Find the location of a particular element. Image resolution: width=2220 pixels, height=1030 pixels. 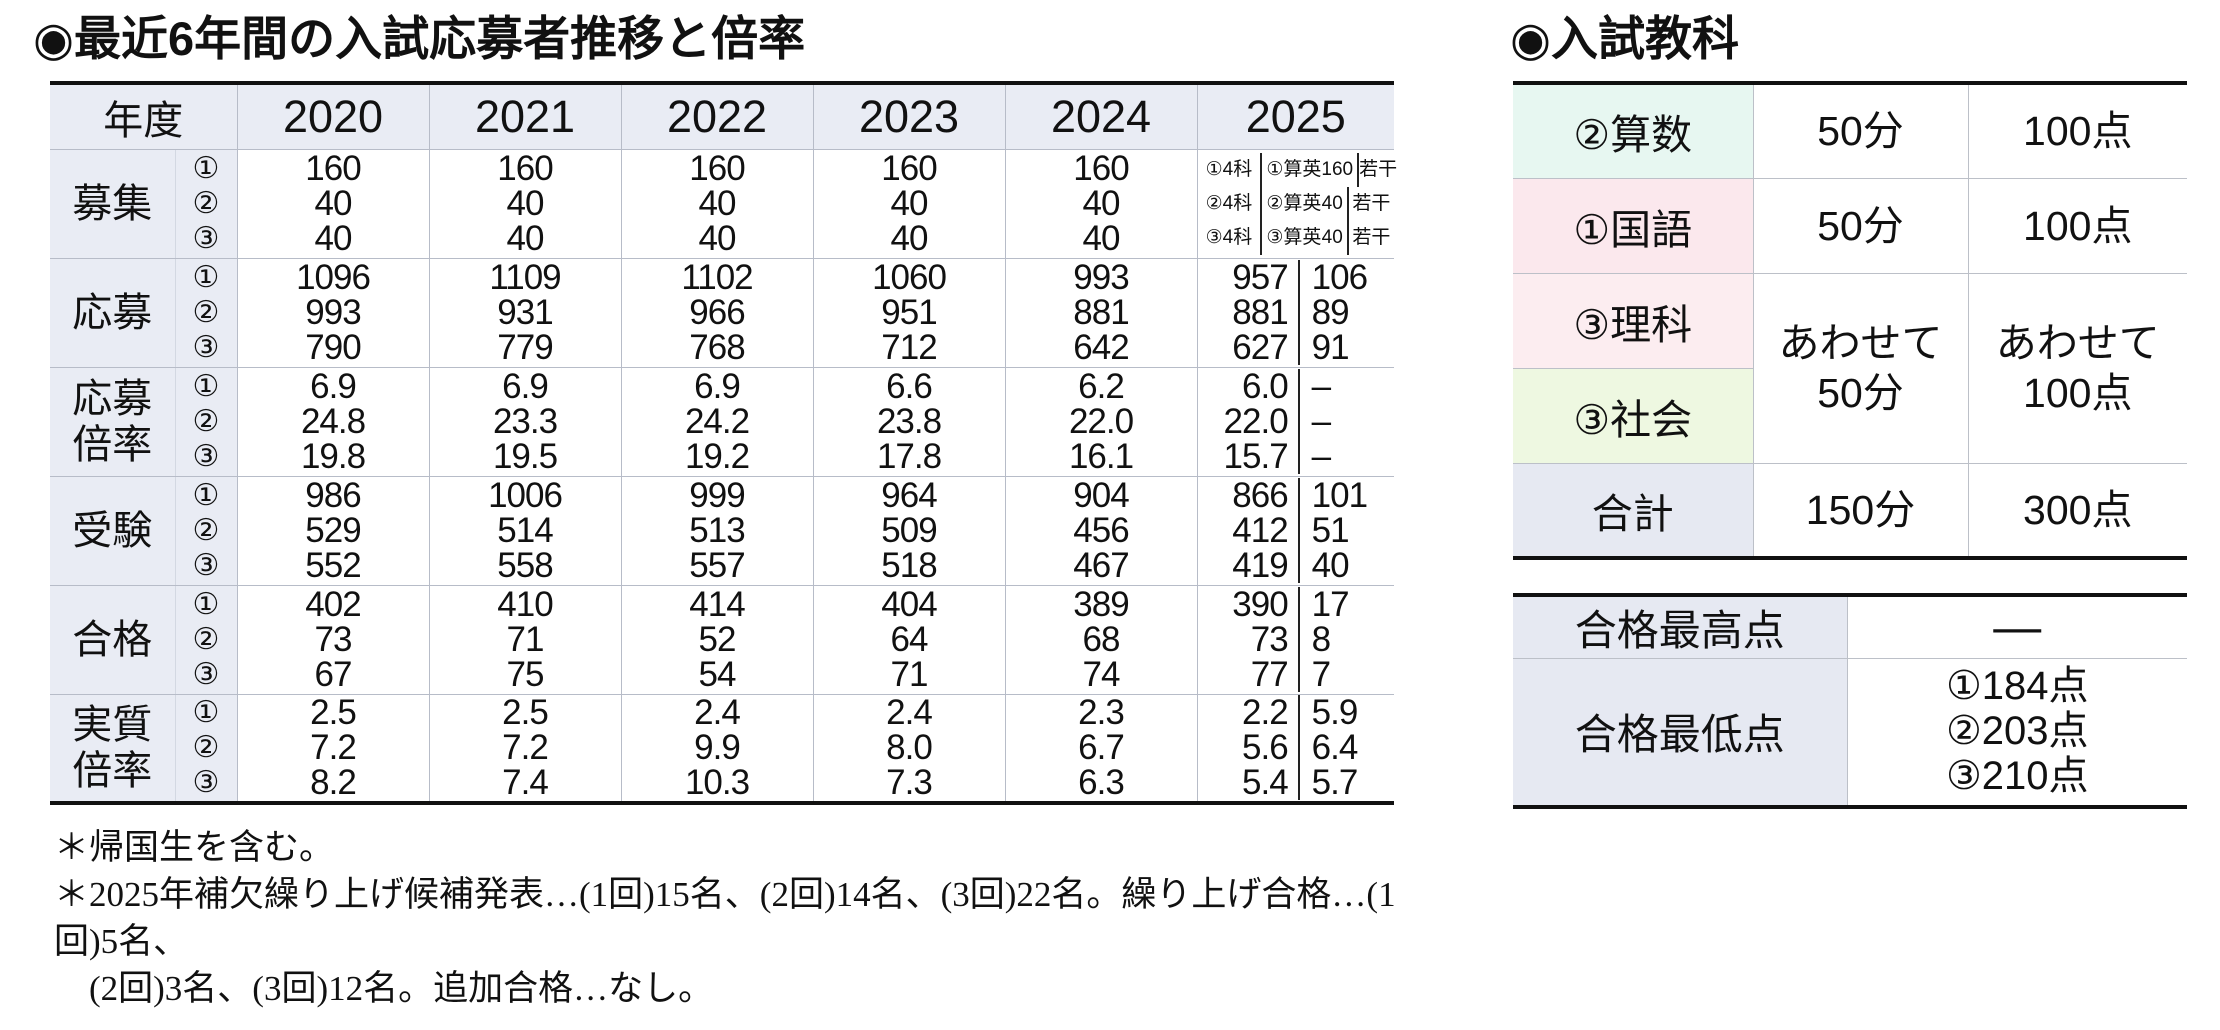

value-line: 64 is located at coordinates (909, 639).